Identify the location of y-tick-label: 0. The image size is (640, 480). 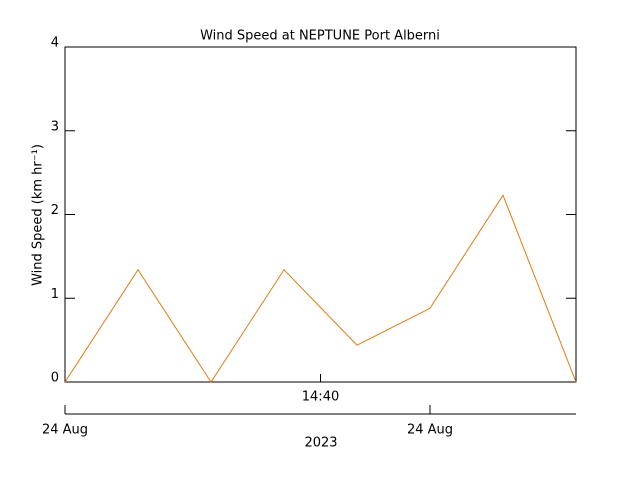
(55, 378).